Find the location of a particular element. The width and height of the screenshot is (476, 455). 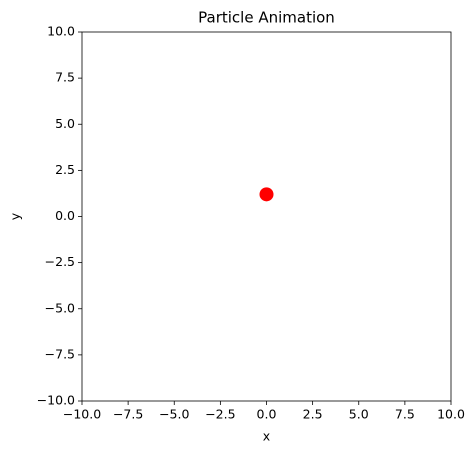

chart-title: Particle Animation is located at coordinates (266, 18).